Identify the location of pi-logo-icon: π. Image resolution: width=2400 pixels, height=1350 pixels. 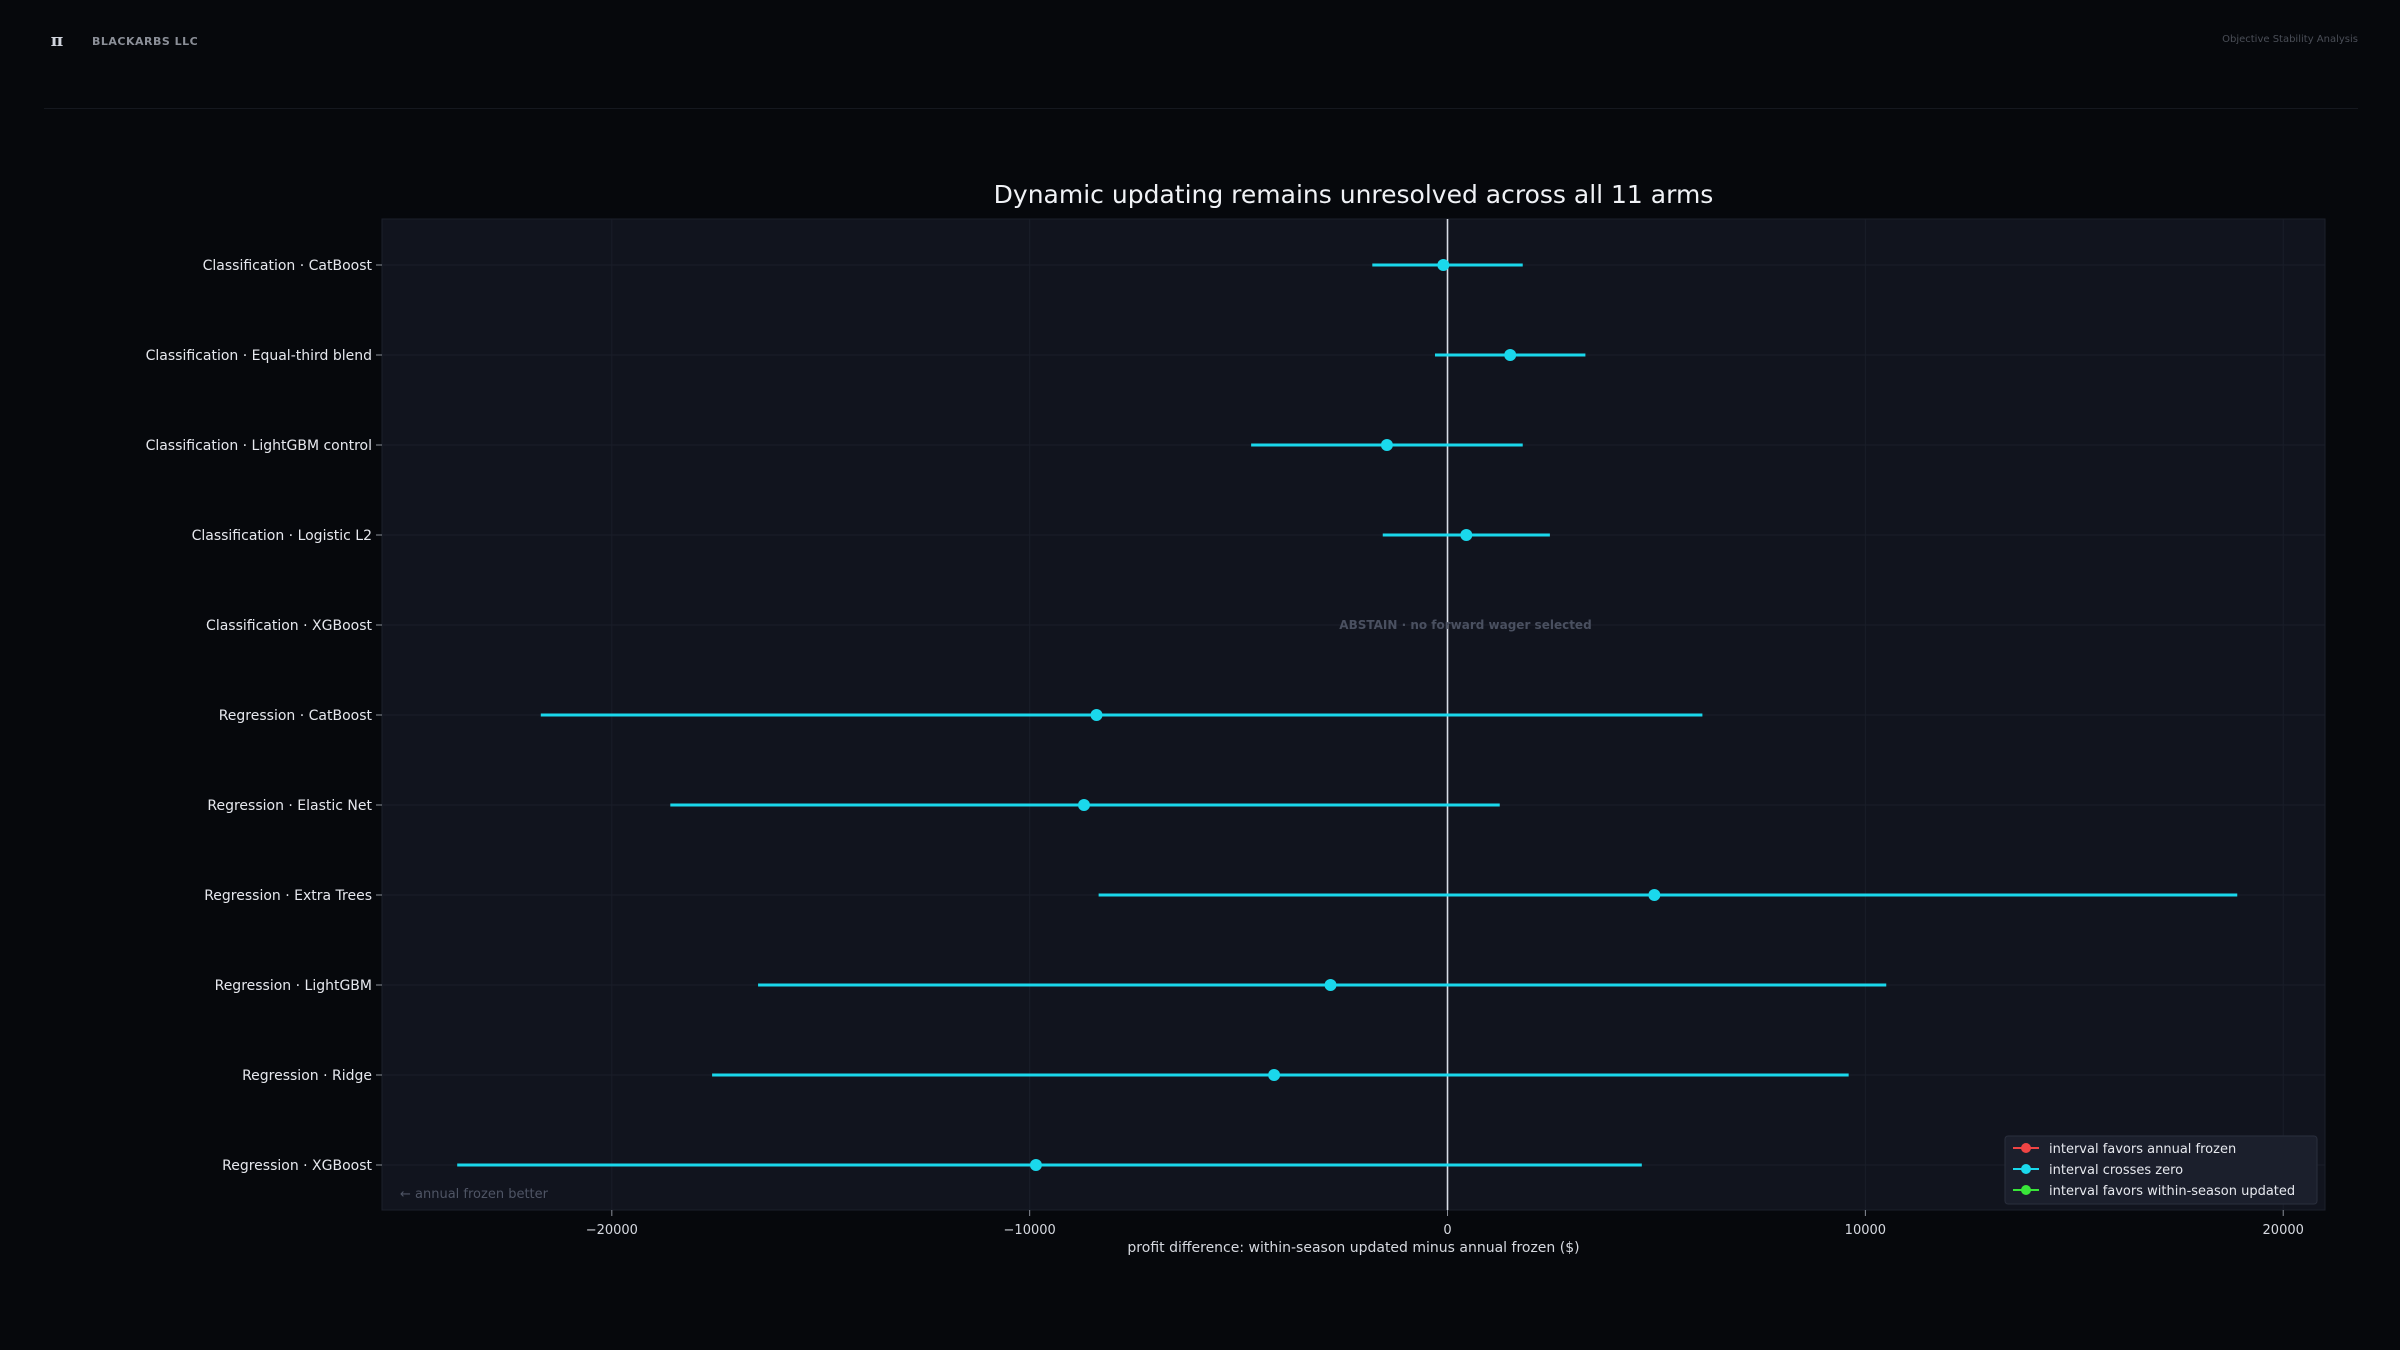
(57, 41).